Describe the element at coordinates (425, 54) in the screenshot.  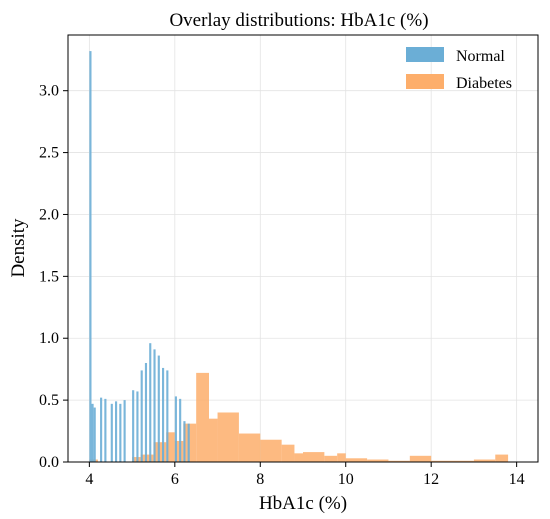
I see `legend-swatch-normal` at that location.